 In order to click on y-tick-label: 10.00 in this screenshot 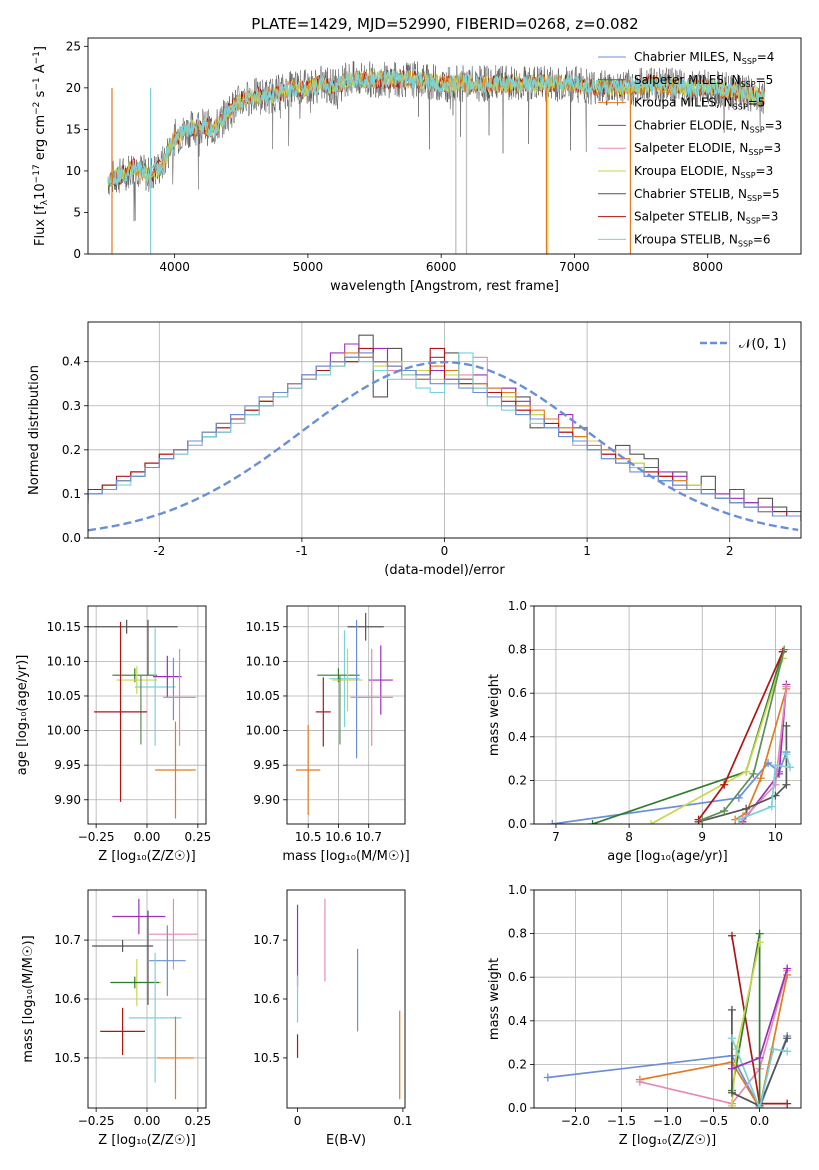, I will do `click(263, 731)`.